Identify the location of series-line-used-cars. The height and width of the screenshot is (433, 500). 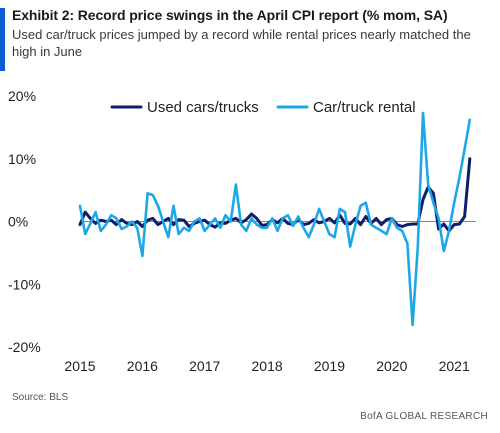
(275, 195).